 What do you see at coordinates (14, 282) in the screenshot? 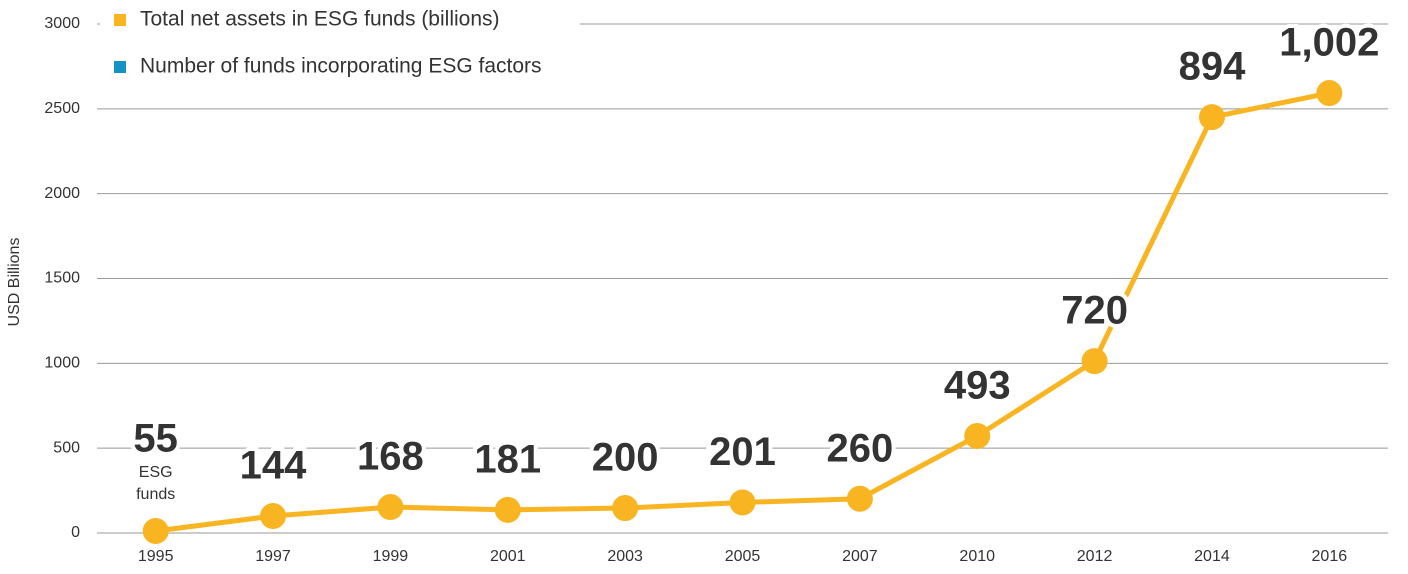
I see `y-axis-label: USD Billions` at bounding box center [14, 282].